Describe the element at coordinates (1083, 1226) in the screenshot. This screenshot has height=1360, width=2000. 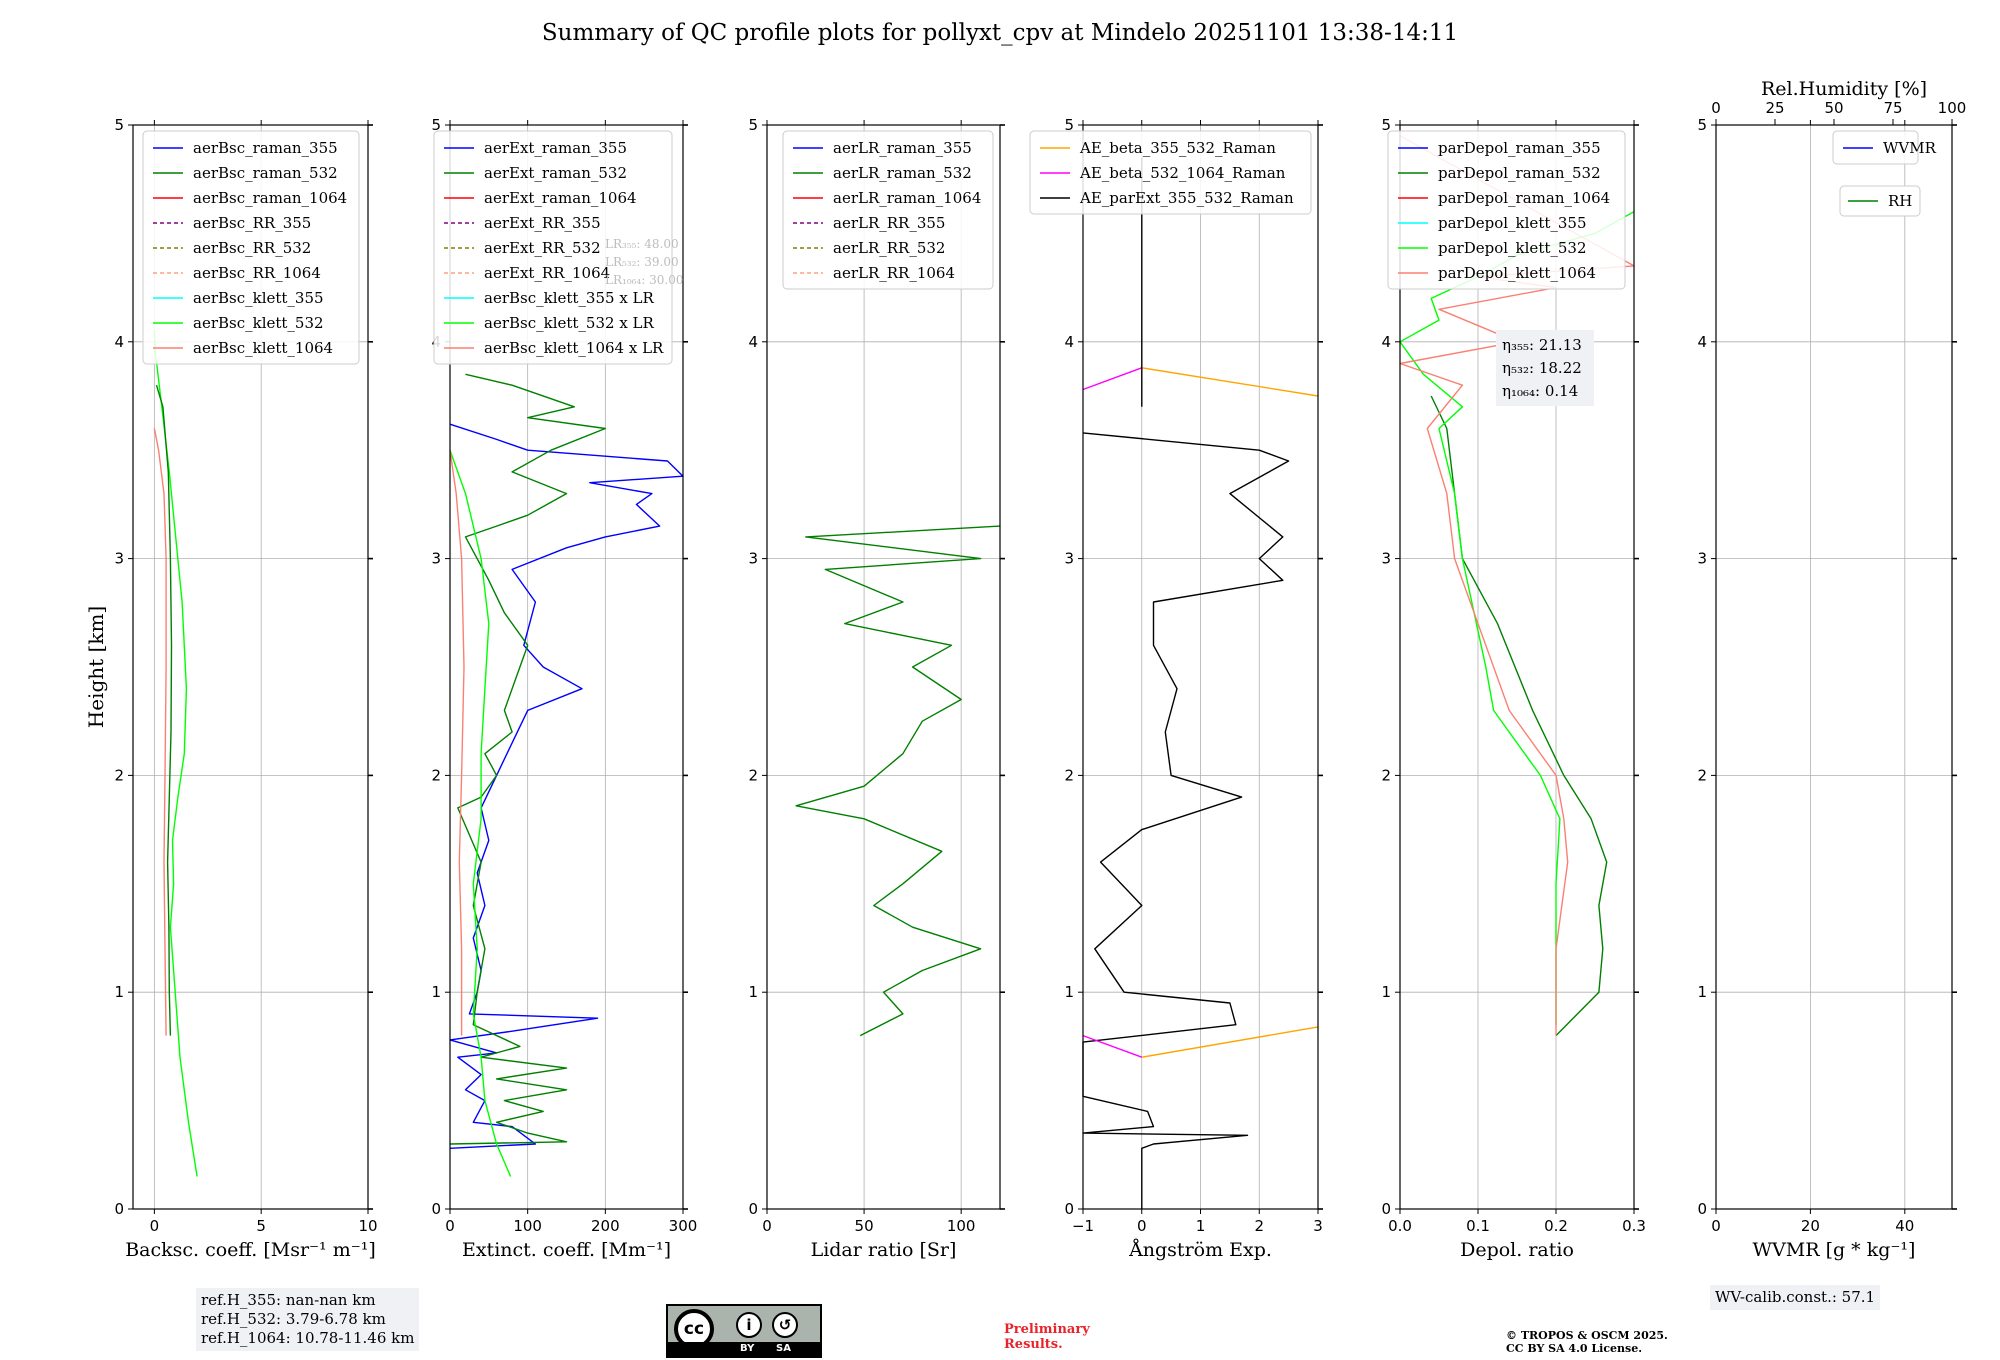
I see `x-tick-label: −1` at that location.